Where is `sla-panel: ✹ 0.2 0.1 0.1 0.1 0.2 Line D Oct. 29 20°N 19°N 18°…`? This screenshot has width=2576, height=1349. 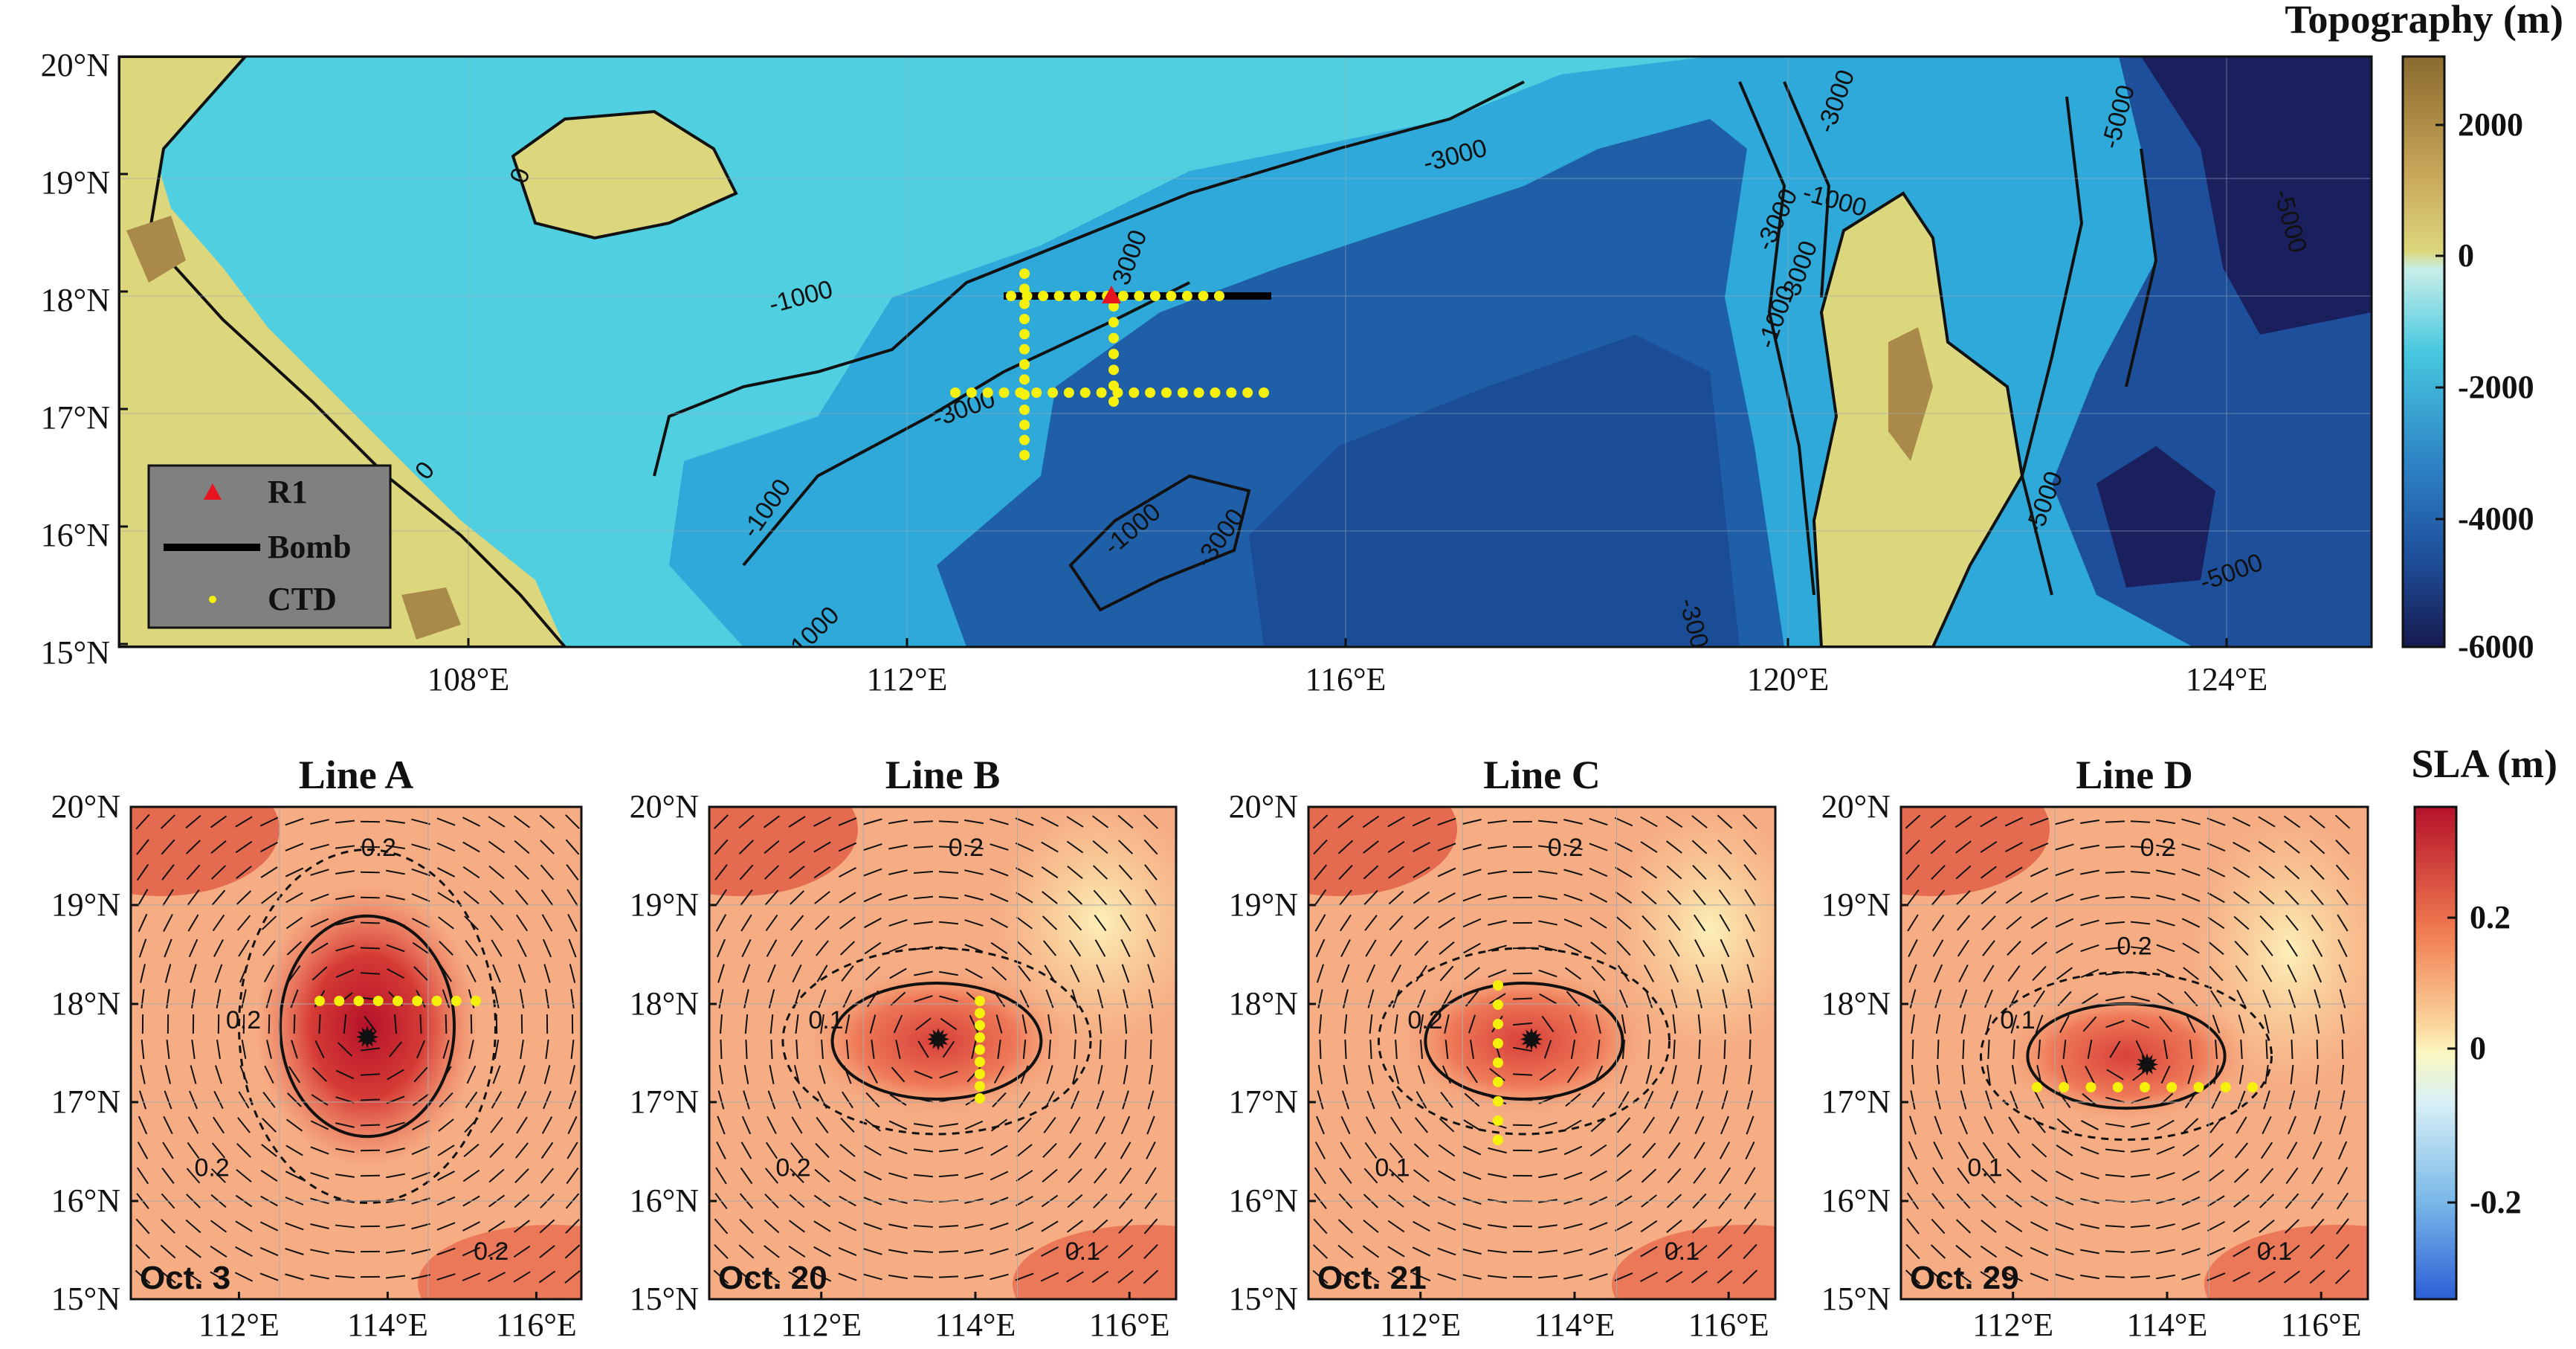 sla-panel: ✹ 0.2 0.1 0.1 0.1 0.2 Line D Oct. 29 20°N 19°N 18°… is located at coordinates (2095, 1048).